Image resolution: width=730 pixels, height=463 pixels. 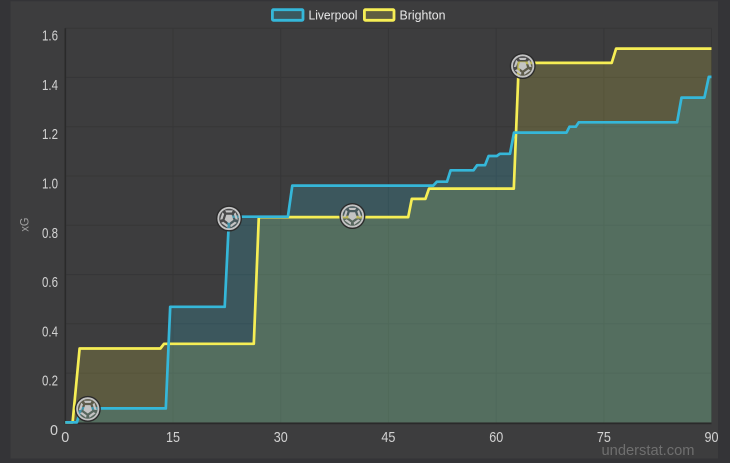 What do you see at coordinates (712, 437) in the screenshot?
I see `svg-text: 90` at bounding box center [712, 437].